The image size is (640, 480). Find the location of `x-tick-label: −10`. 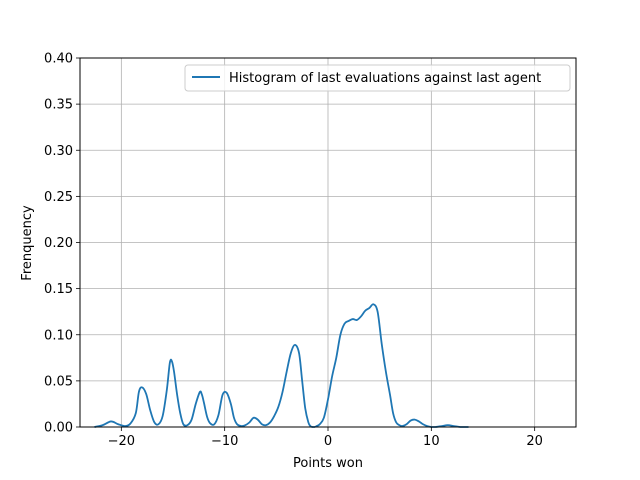

x-tick-label: −10 is located at coordinates (224, 441).